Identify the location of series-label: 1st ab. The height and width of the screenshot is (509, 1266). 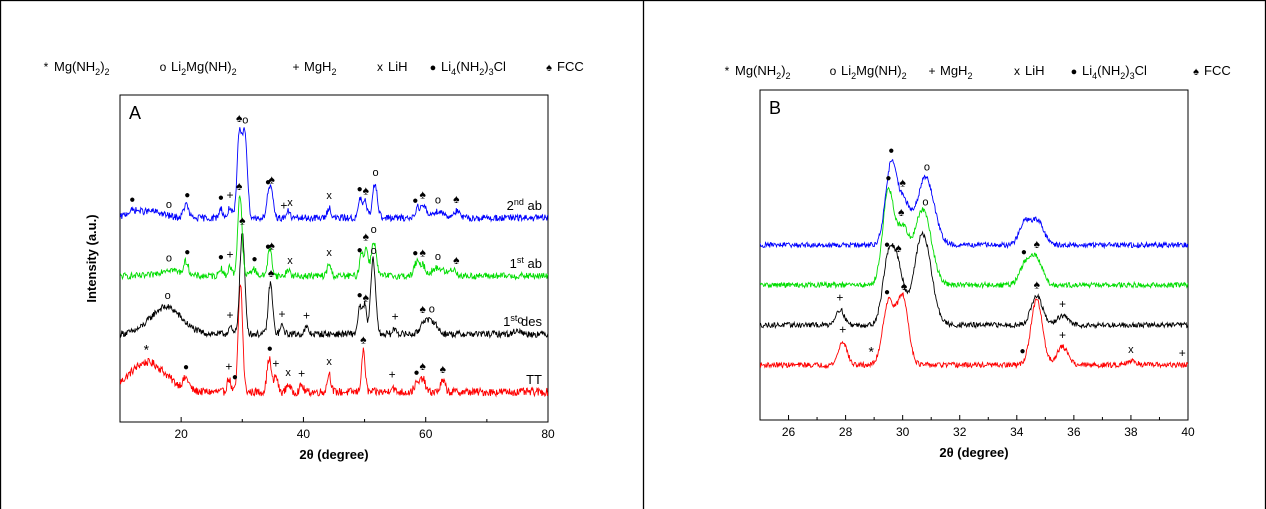
(526, 263).